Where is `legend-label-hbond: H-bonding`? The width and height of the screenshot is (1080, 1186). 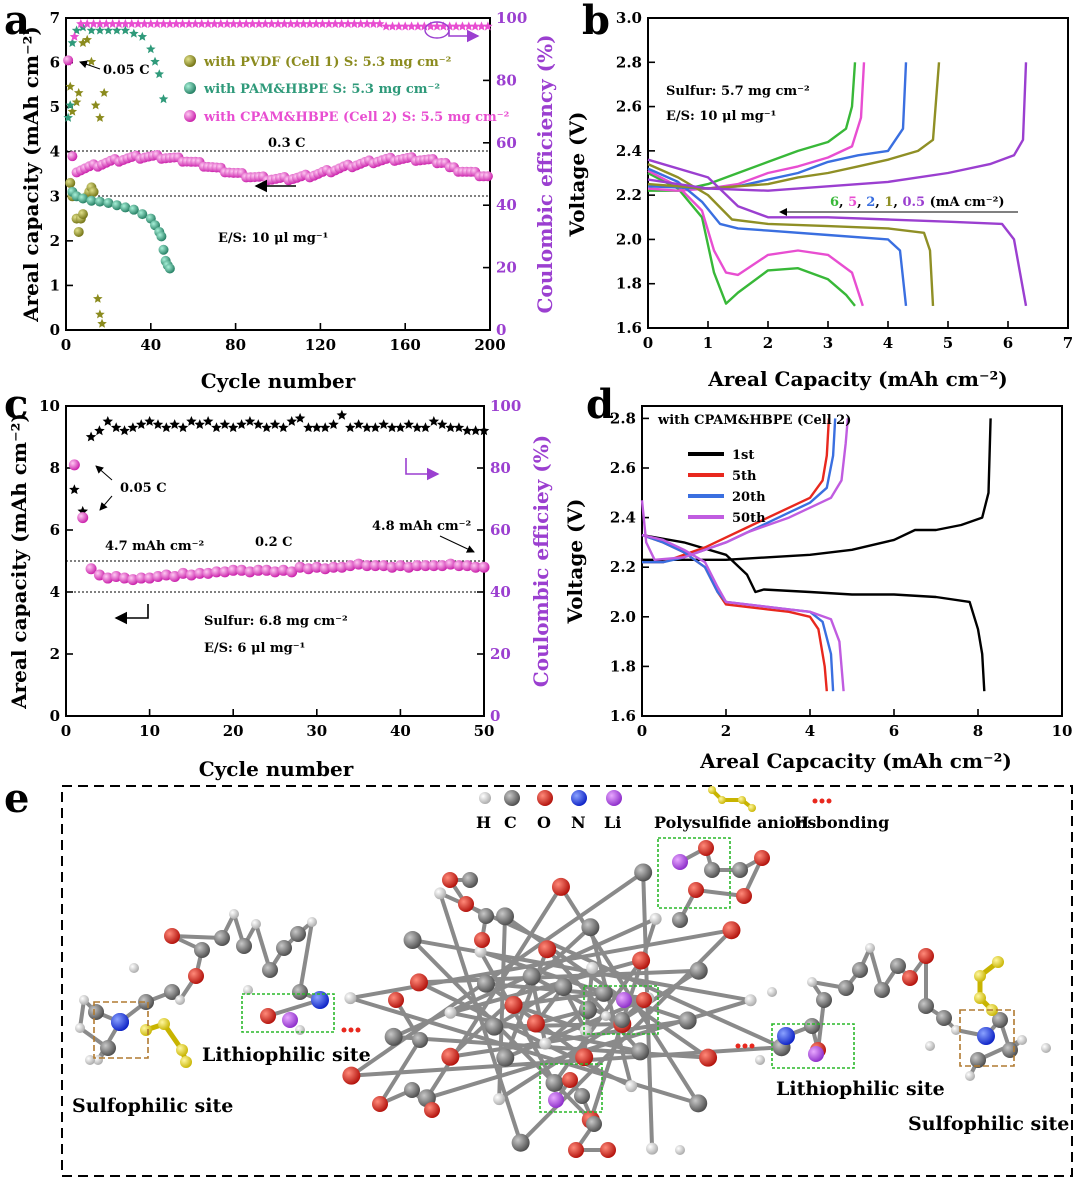 legend-label-hbond: H-bonding is located at coordinates (841, 822).